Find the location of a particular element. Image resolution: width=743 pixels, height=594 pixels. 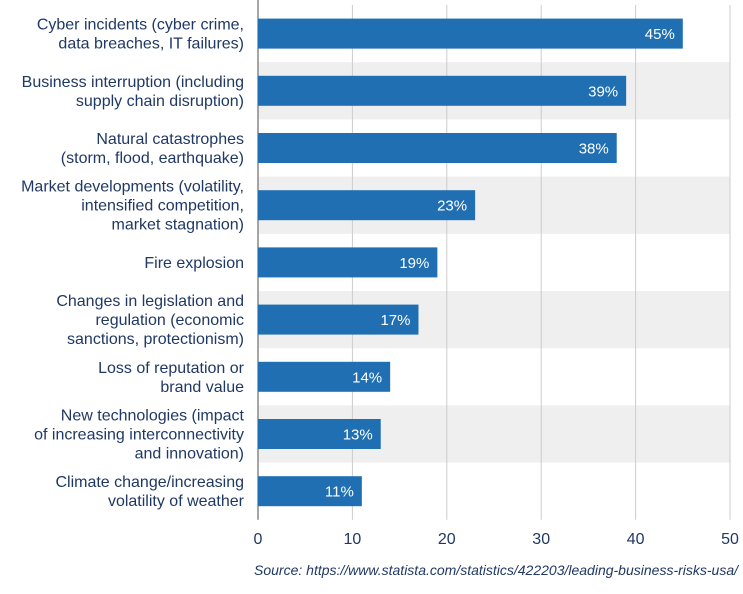

x-tick-label: 20 is located at coordinates (447, 539).